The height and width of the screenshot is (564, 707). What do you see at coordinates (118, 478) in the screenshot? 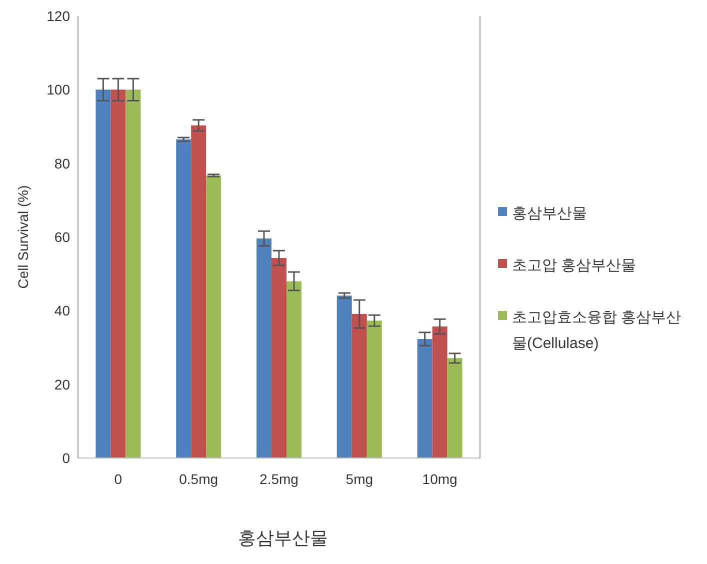
I see `x-tick-label: 0` at bounding box center [118, 478].